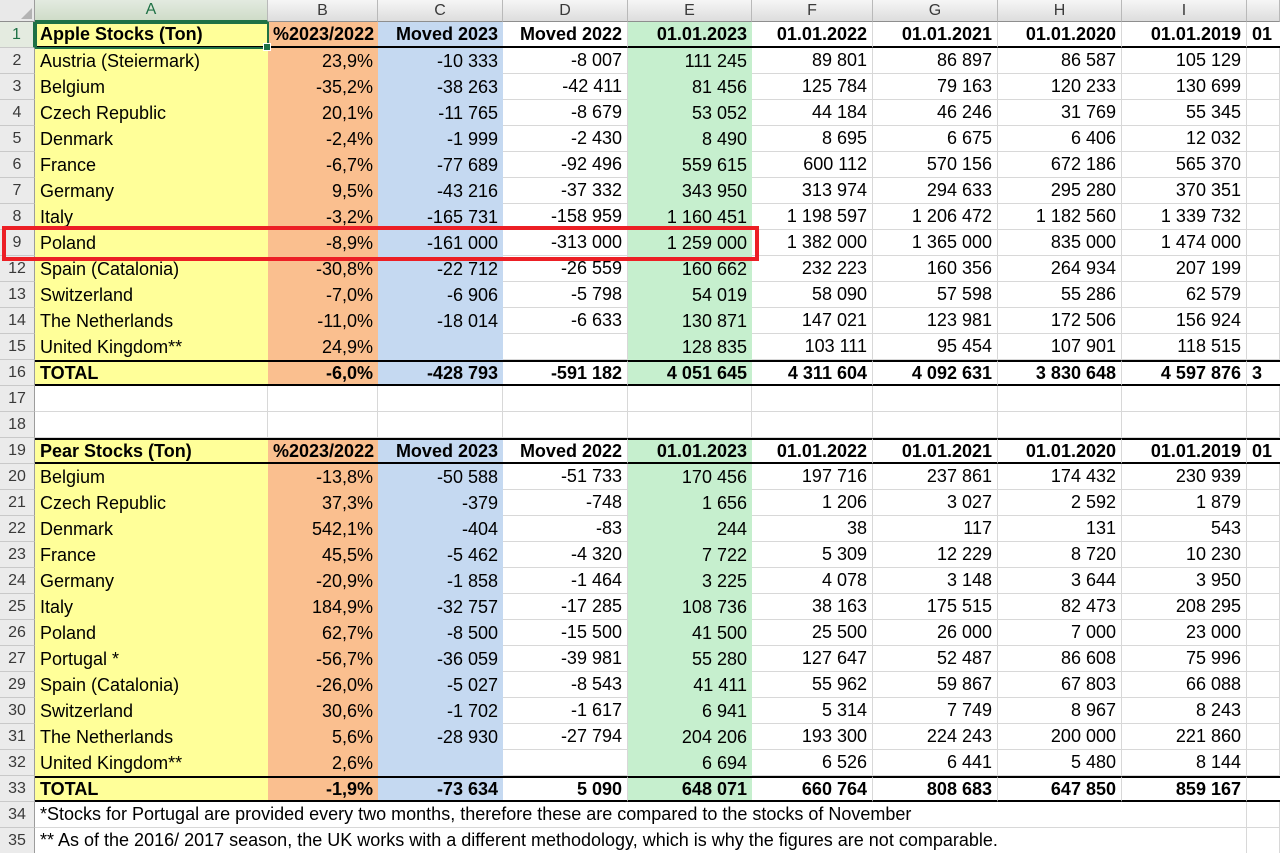  I want to click on value-cell: 79 163, so click(935, 87).